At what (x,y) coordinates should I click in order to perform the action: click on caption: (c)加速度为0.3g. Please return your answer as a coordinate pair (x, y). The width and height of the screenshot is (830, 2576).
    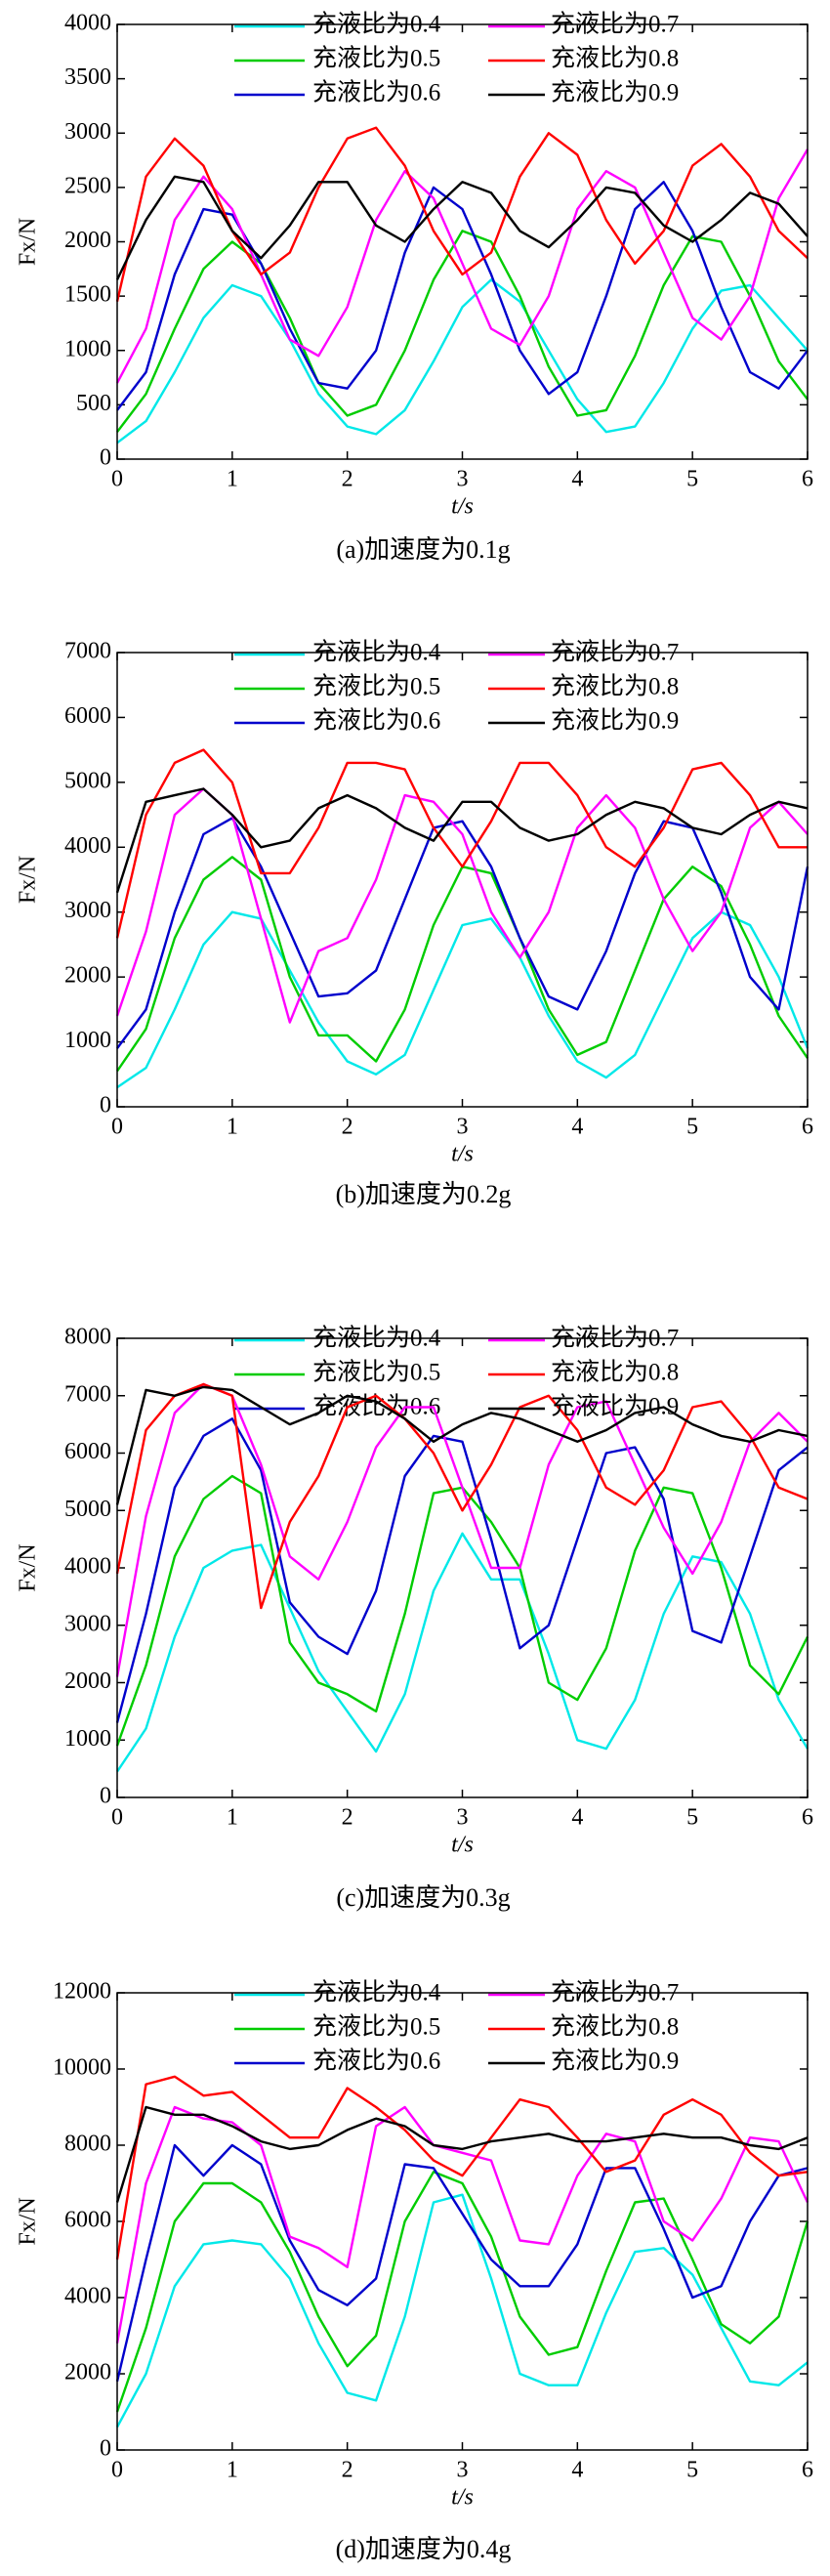
    Looking at the image, I should click on (423, 1897).